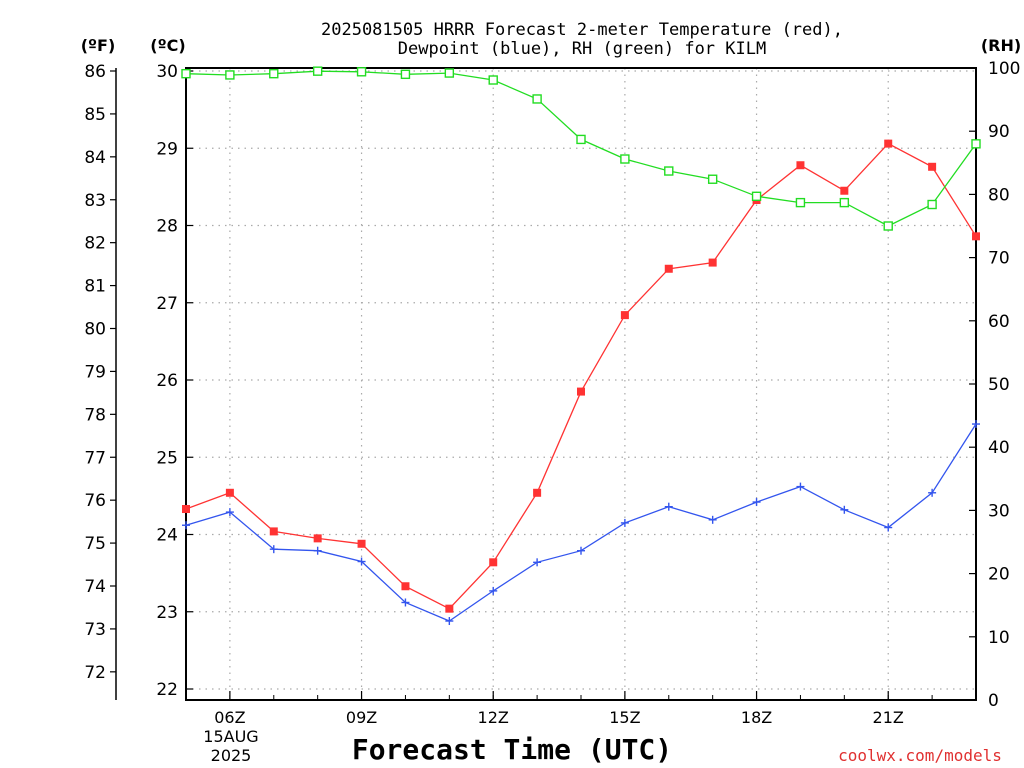  I want to click on fahrenheit-tick-label: 82, so click(95, 244).